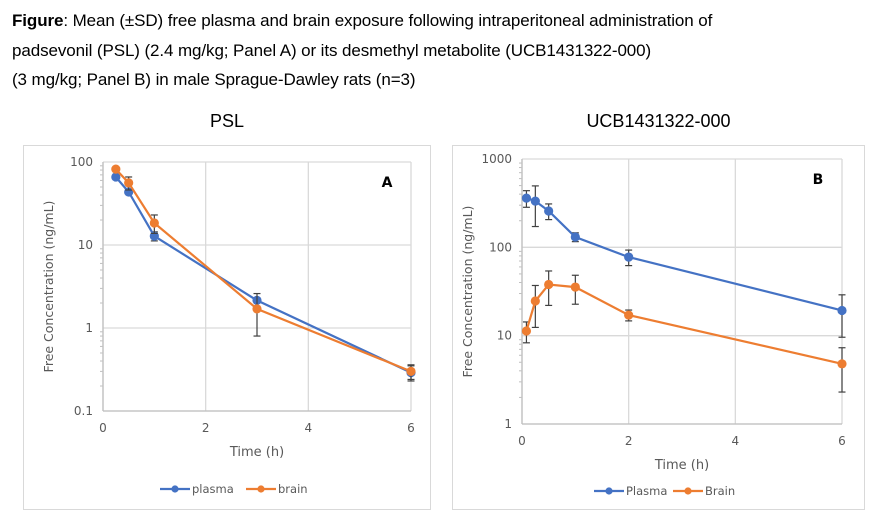 This screenshot has width=875, height=519. What do you see at coordinates (818, 180) in the screenshot?
I see `panel-label: B` at bounding box center [818, 180].